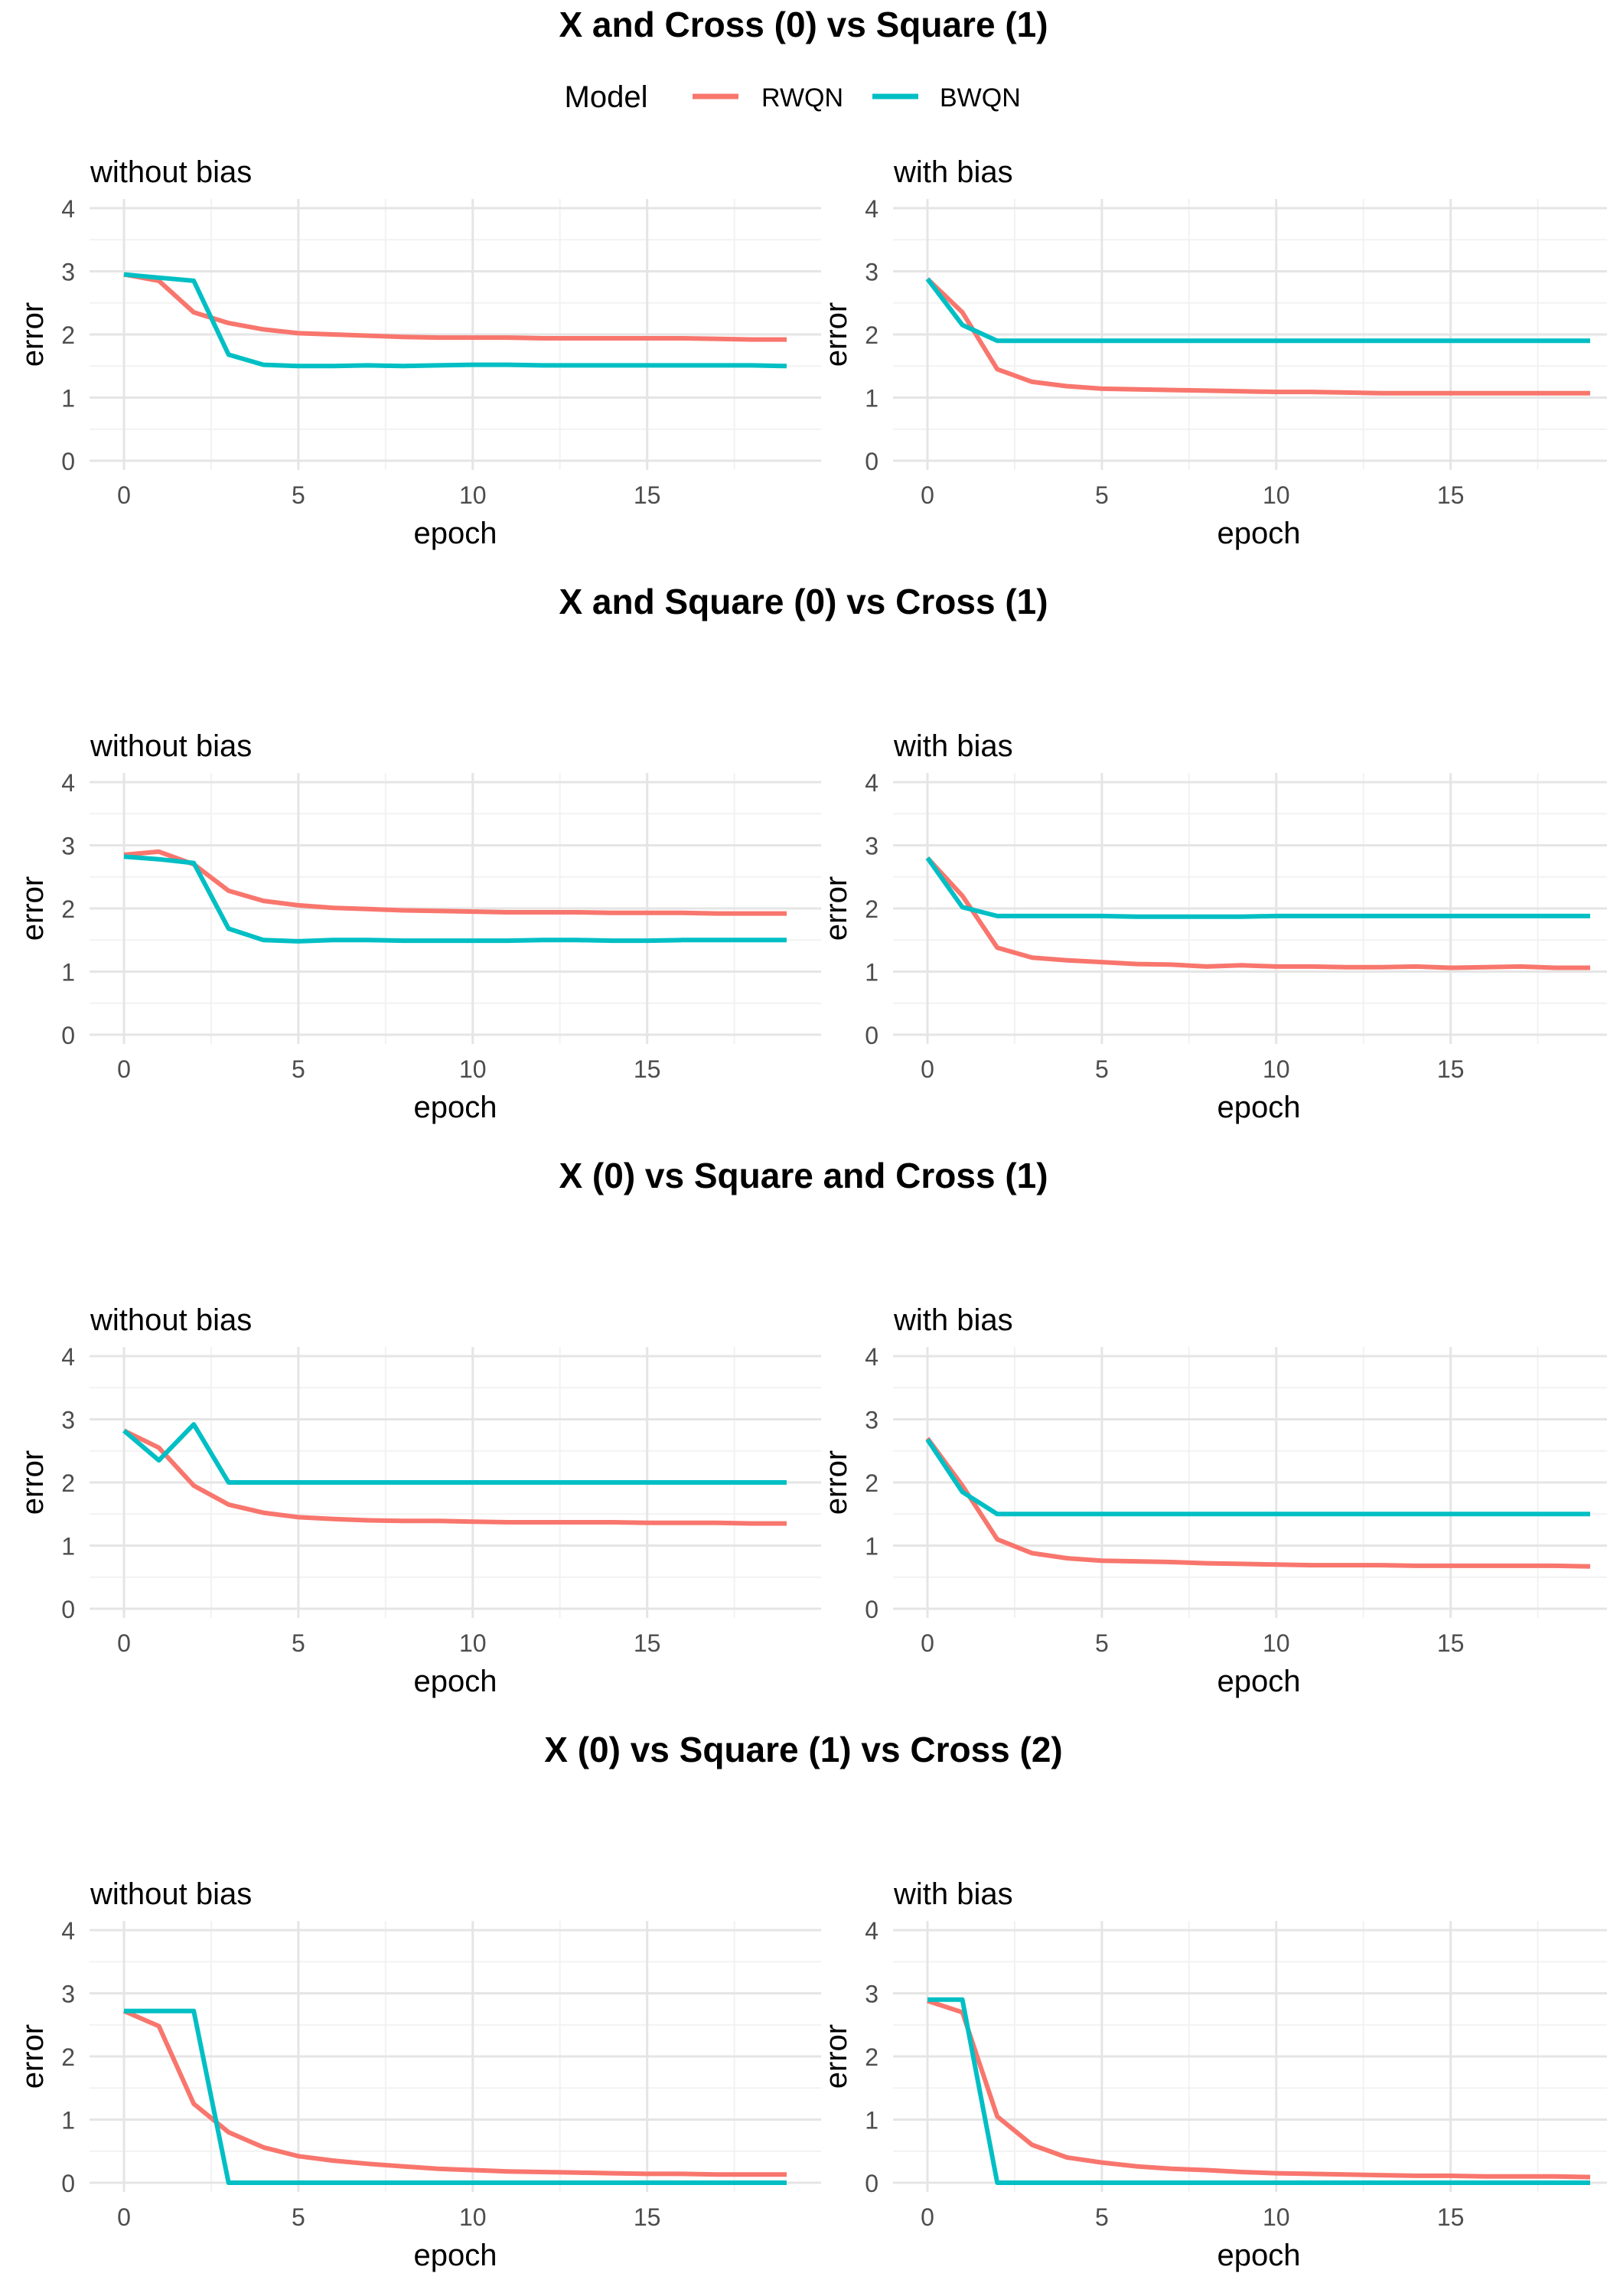 This screenshot has width=1607, height=2296. Describe the element at coordinates (981, 98) in the screenshot. I see `legend-label-bwqn: BWQN` at that location.